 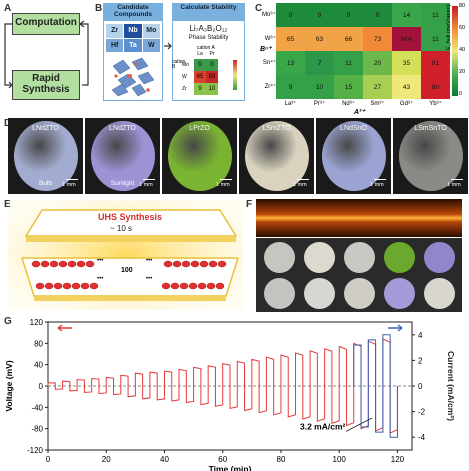 I want to click on heatmap-cell: 14, so click(x=406, y=15).